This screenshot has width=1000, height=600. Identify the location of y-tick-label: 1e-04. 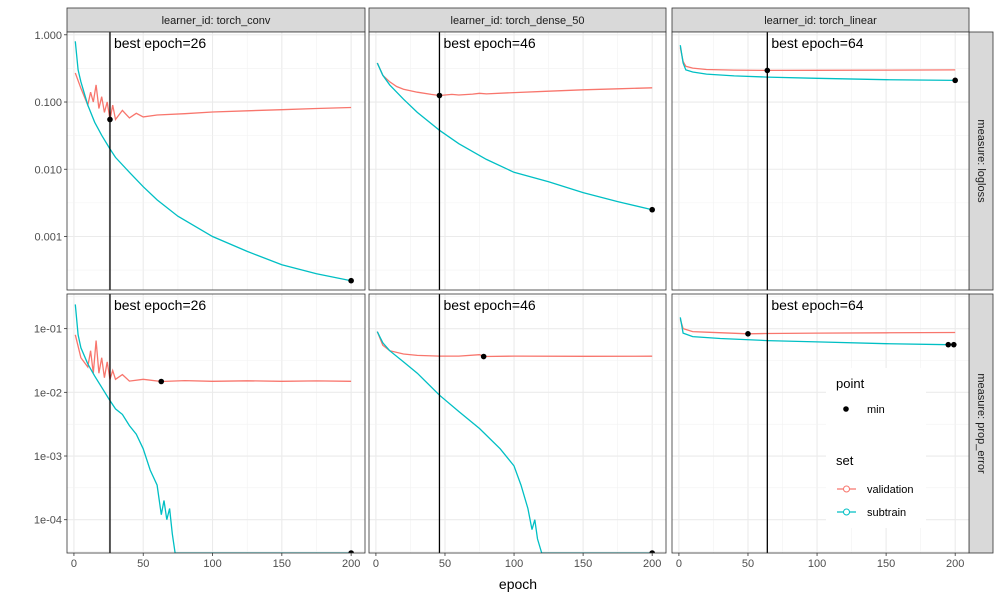
(48, 521).